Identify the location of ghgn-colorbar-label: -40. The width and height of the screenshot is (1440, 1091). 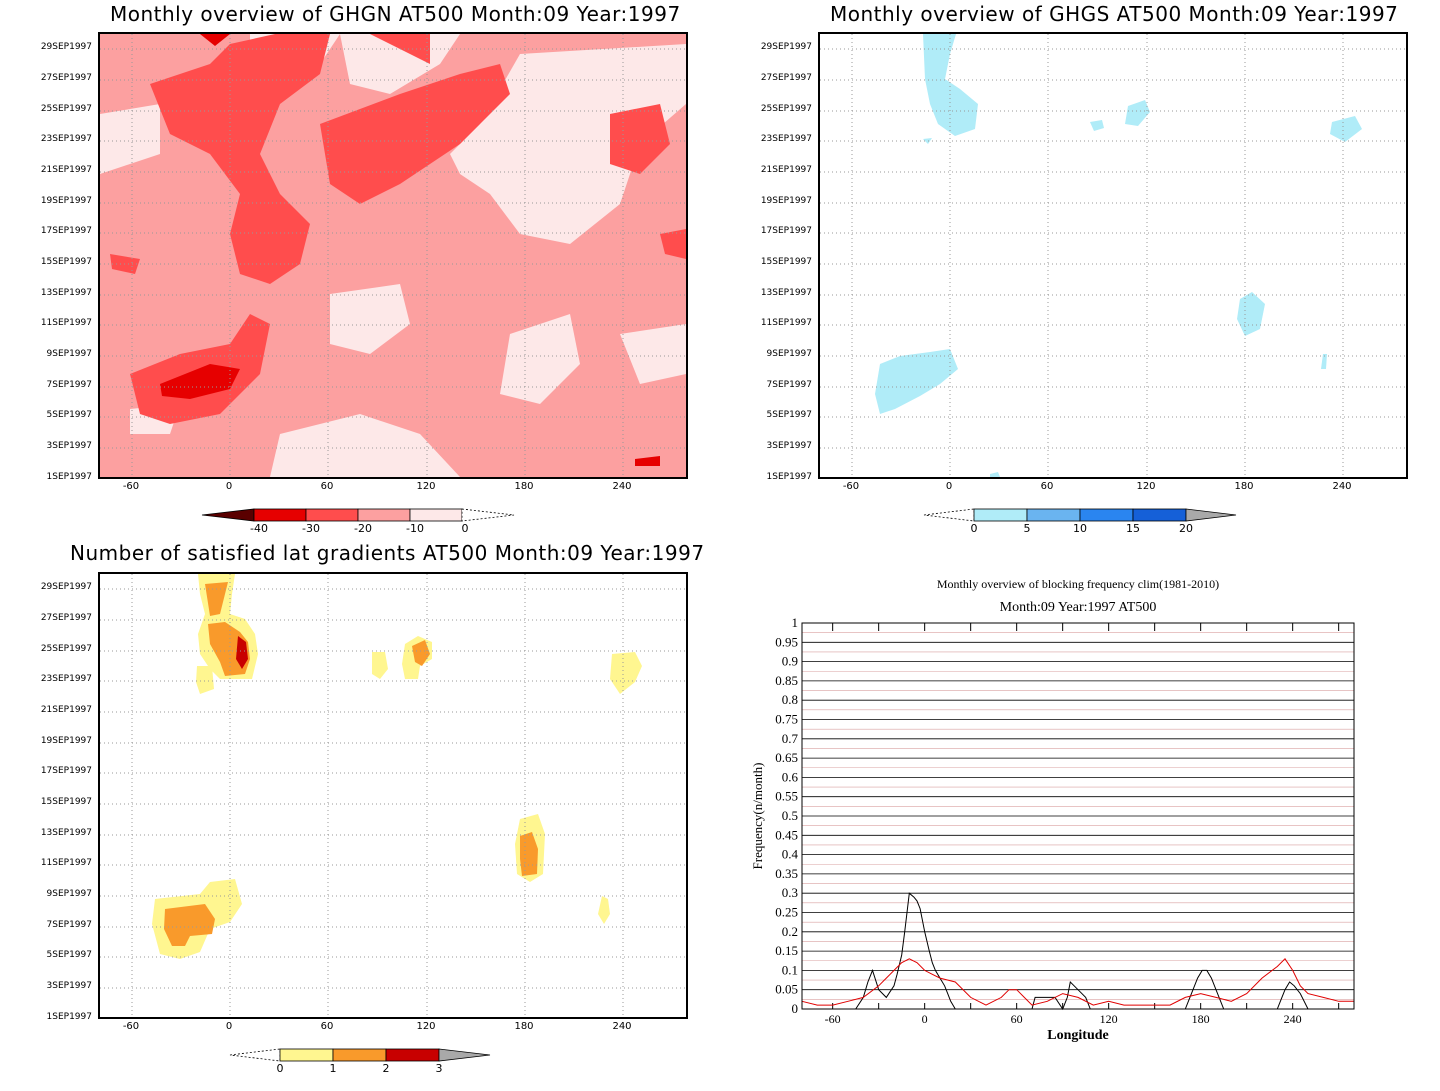
(259, 528).